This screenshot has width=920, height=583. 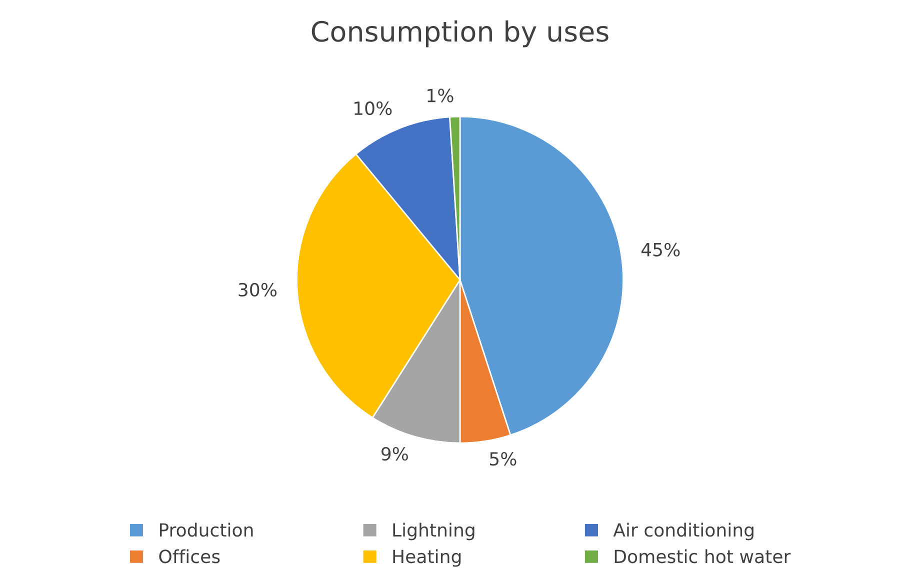 What do you see at coordinates (503, 459) in the screenshot?
I see `data-label: 5%` at bounding box center [503, 459].